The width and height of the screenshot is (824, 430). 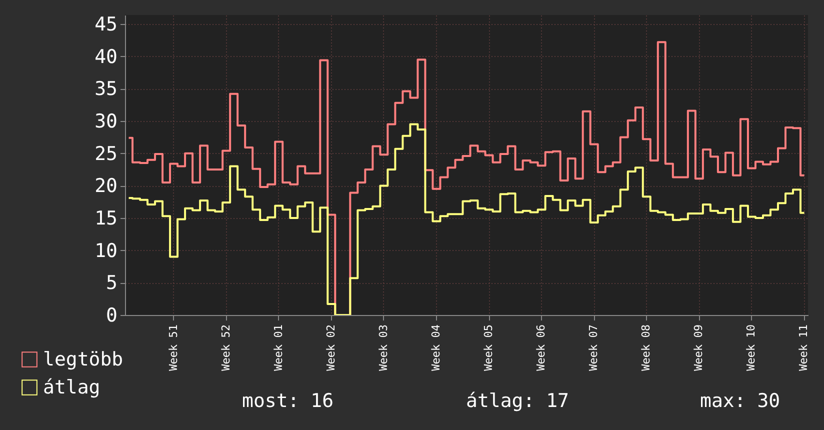 What do you see at coordinates (173, 347) in the screenshot?
I see `x-tick-label: Week 51` at bounding box center [173, 347].